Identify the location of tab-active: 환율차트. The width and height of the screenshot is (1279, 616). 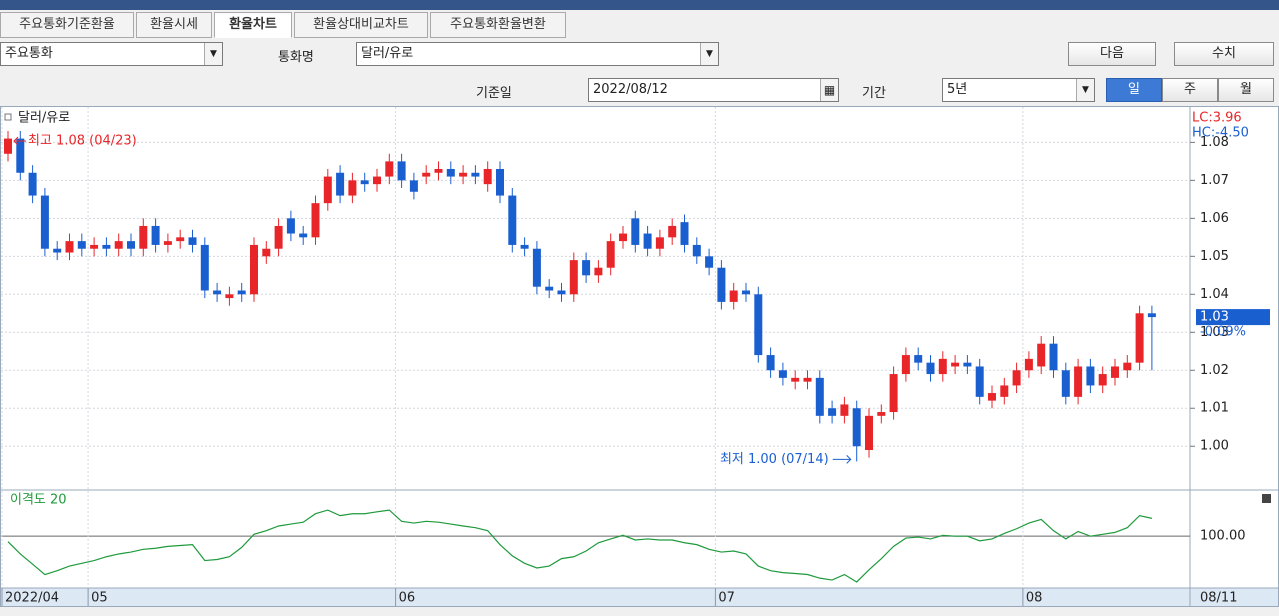
(253, 25).